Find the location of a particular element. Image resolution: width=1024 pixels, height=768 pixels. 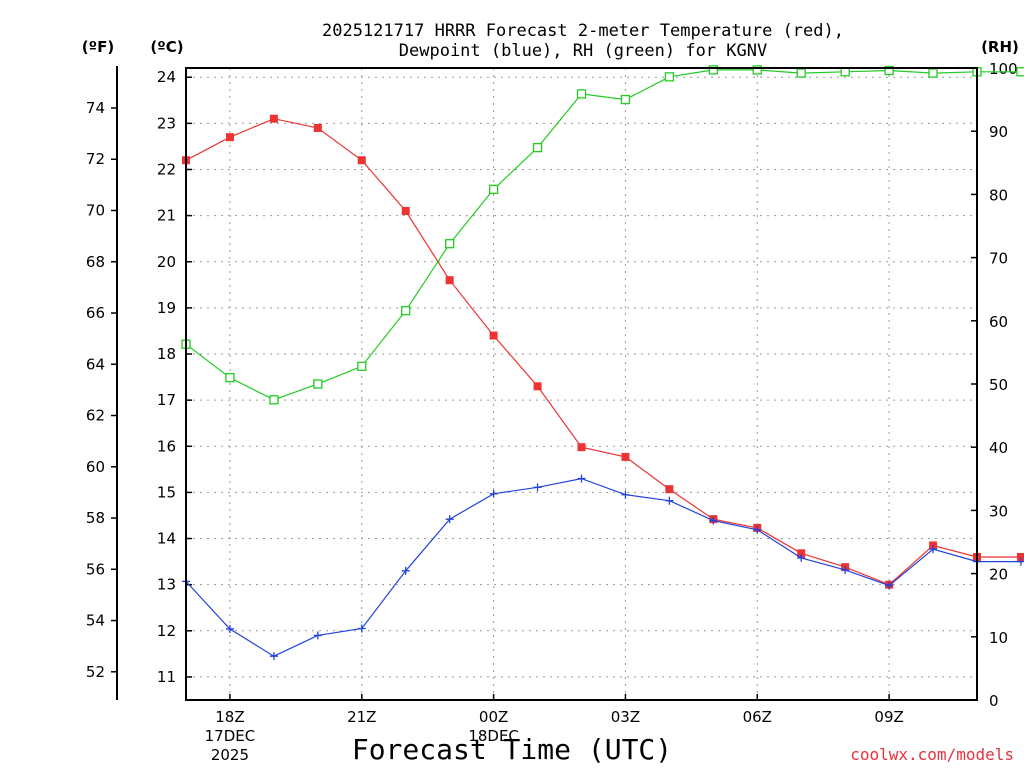

celsius-tick-label: 13 is located at coordinates (166, 585).